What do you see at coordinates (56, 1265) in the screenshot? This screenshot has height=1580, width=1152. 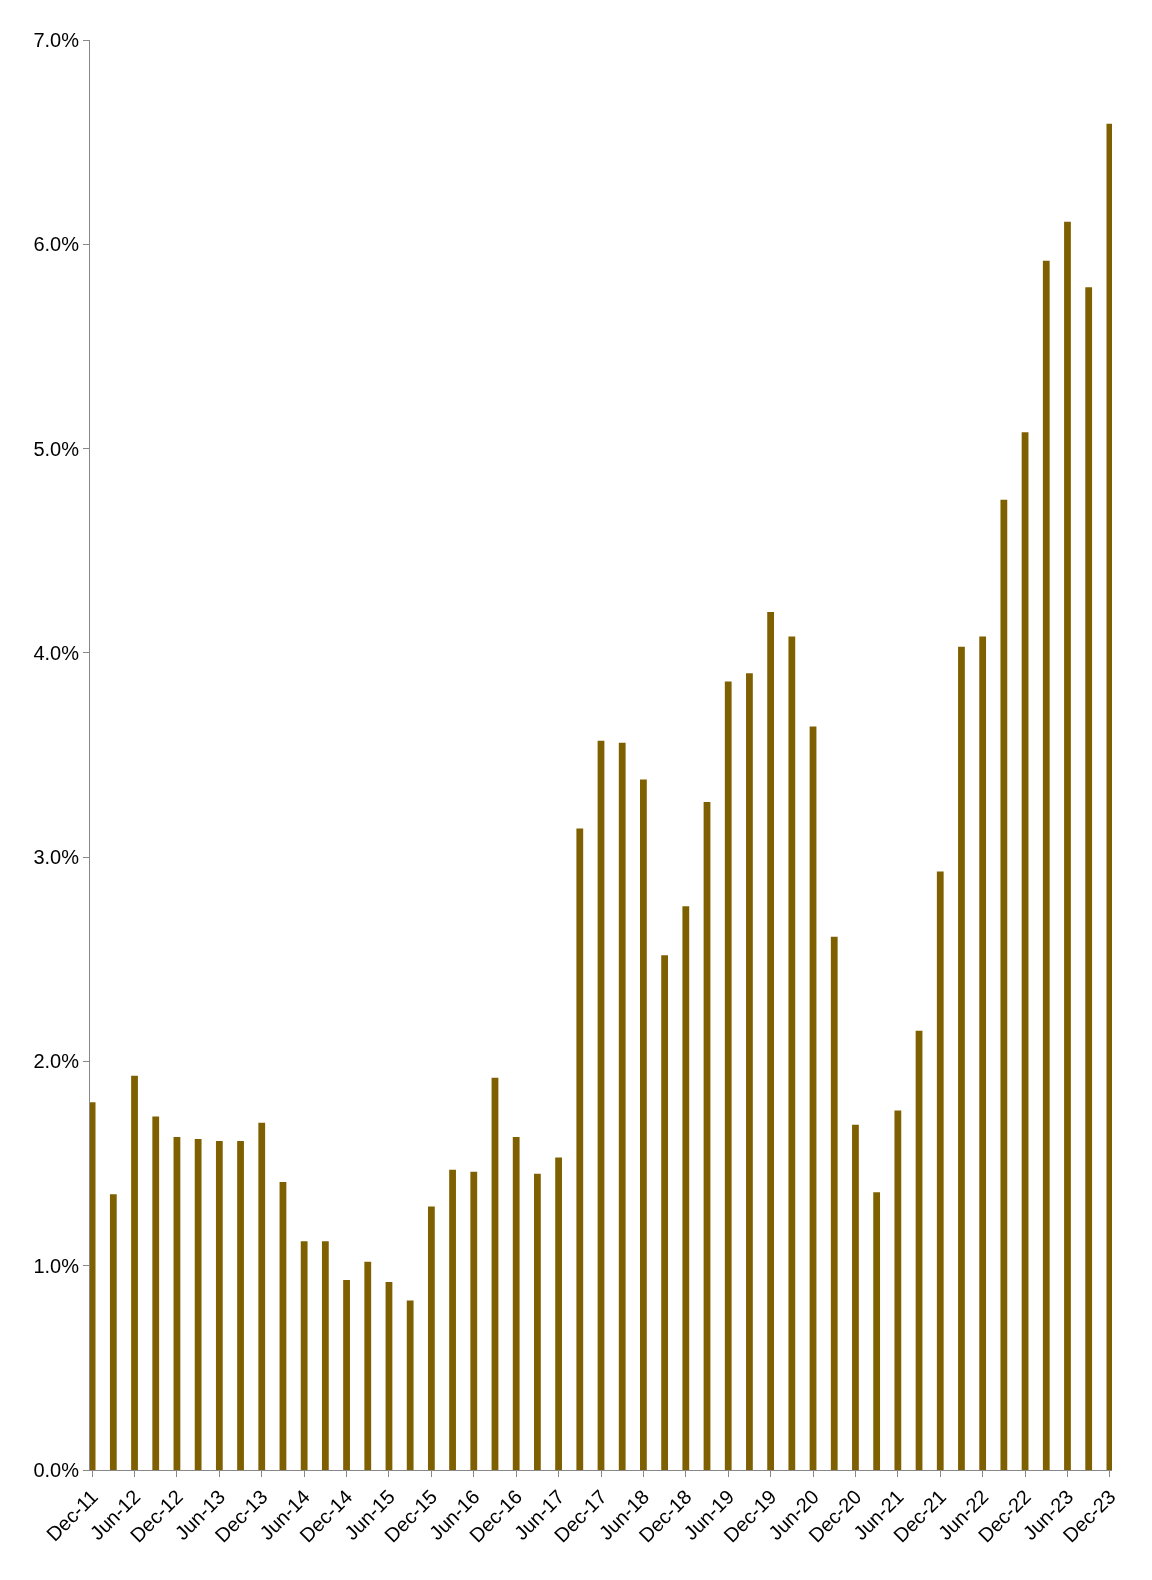 I see `y-tick-label: 1.0%` at bounding box center [56, 1265].